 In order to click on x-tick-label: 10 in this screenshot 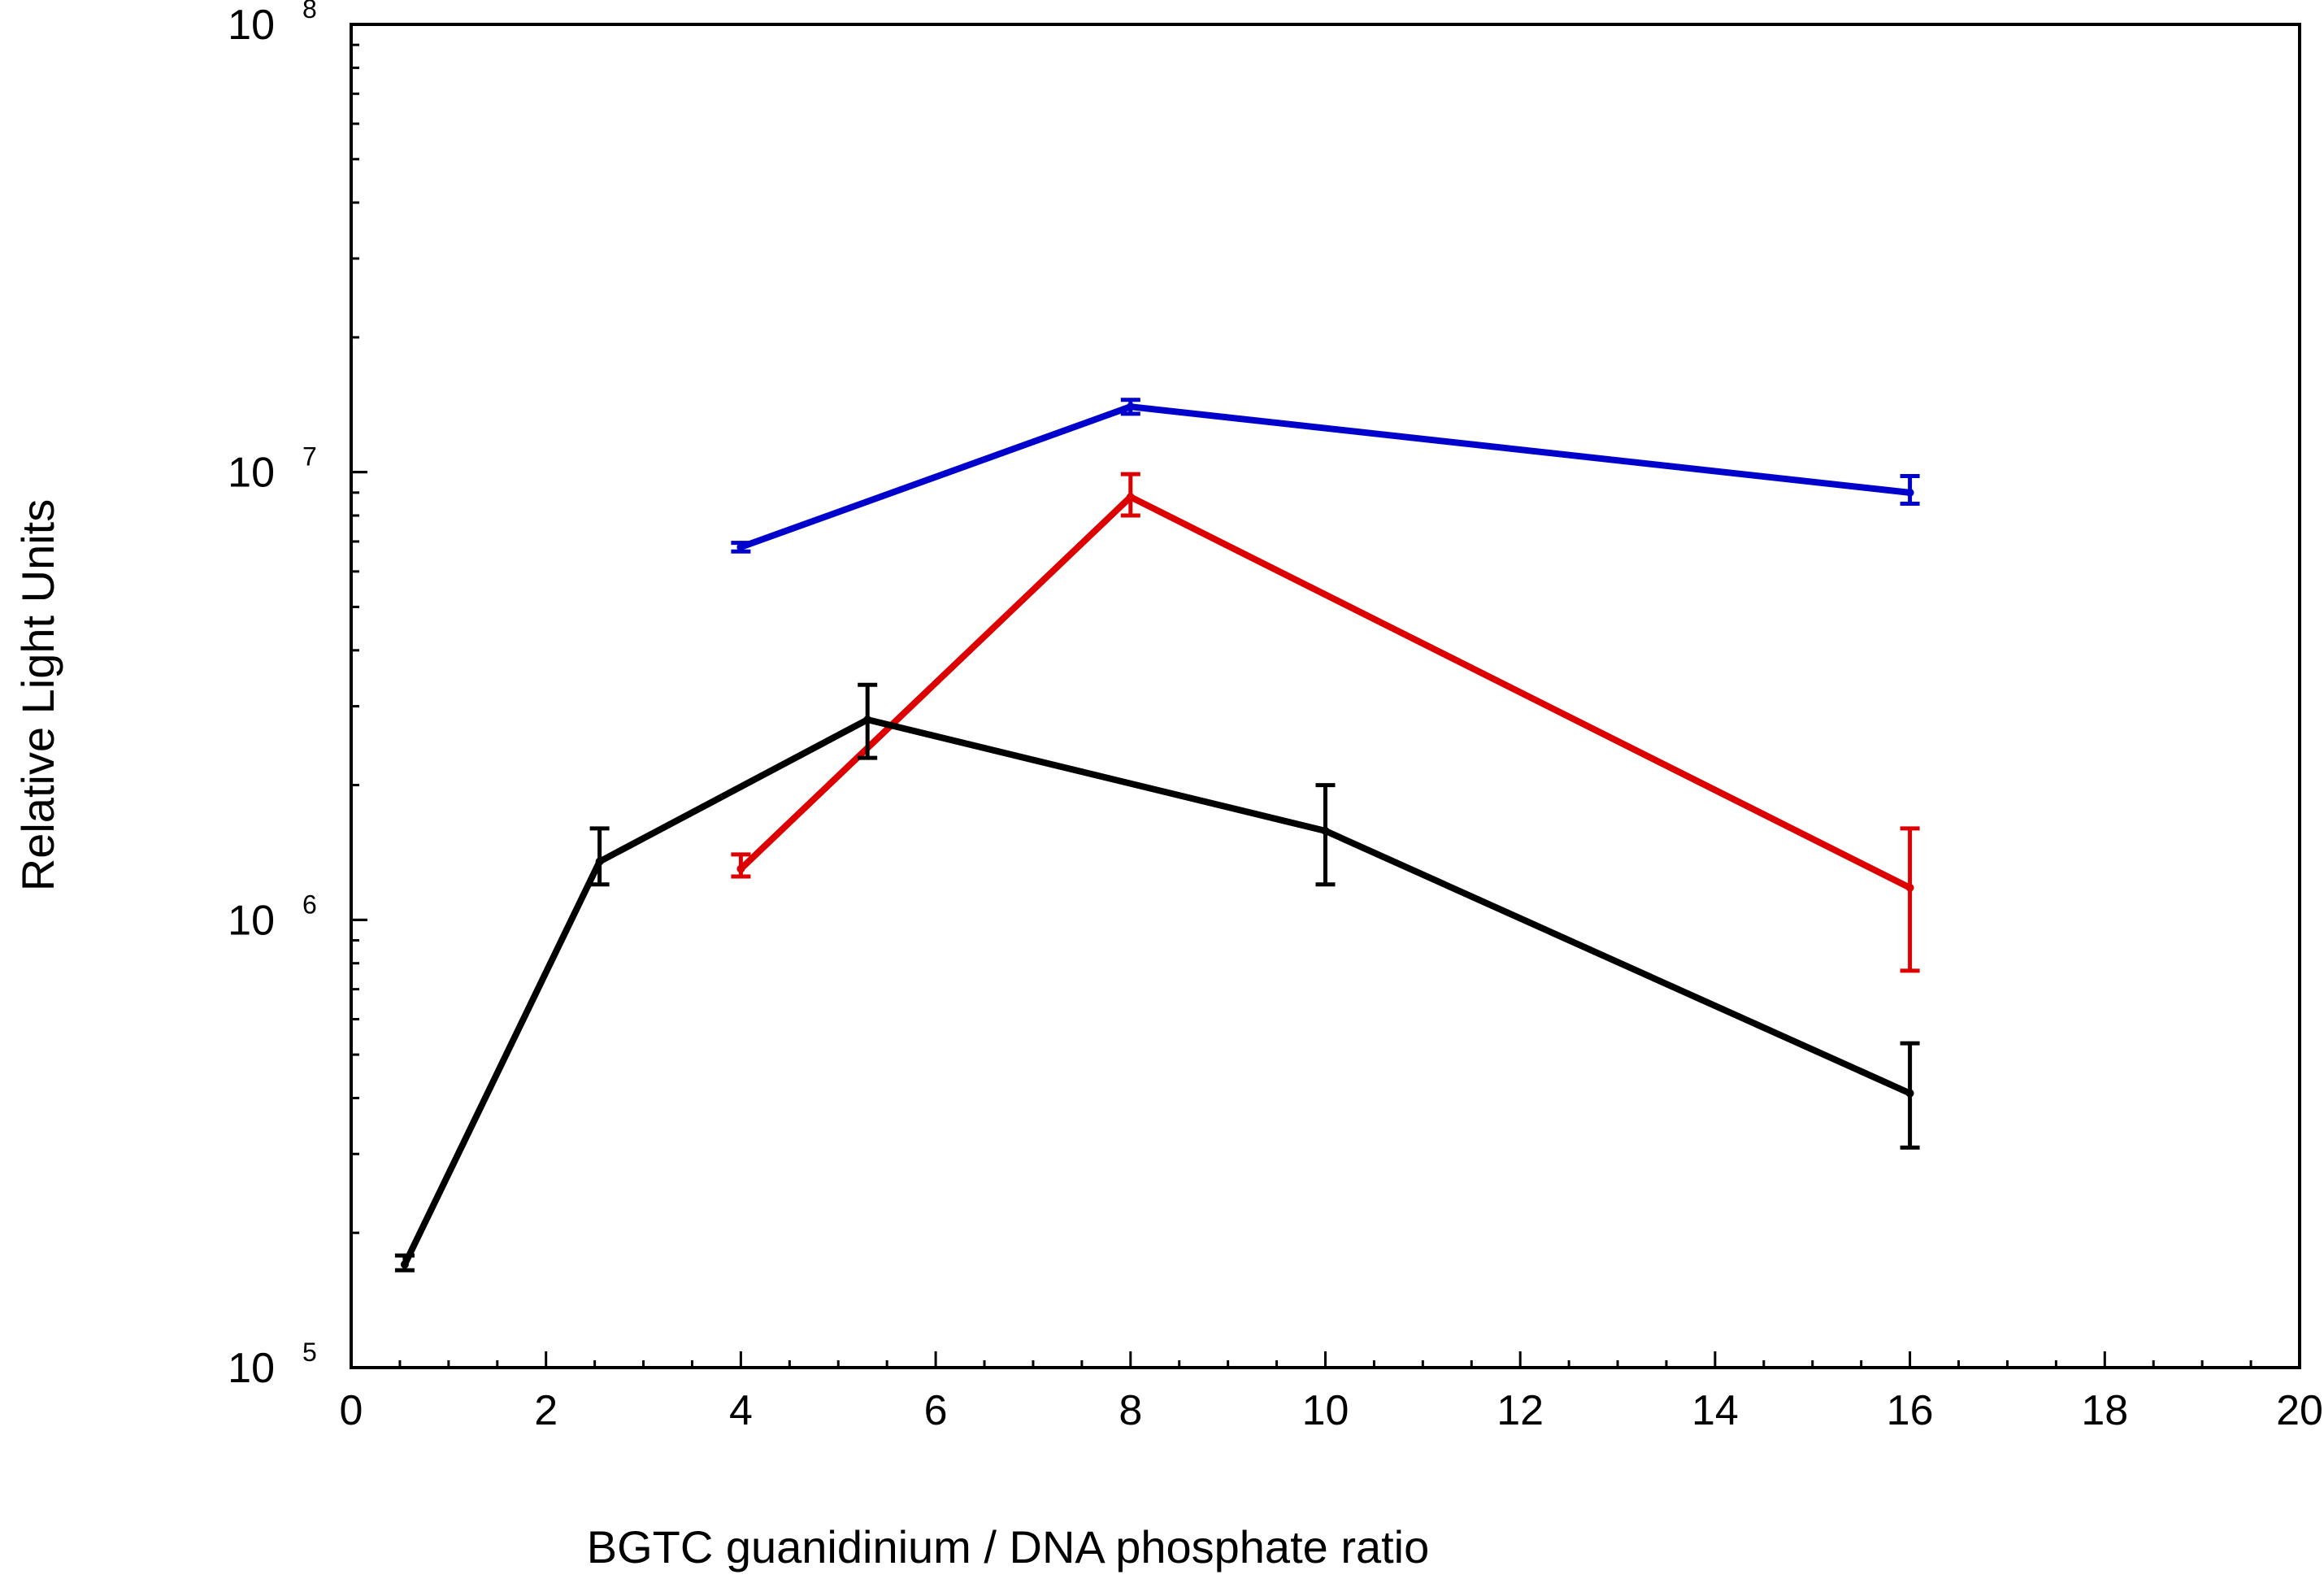, I will do `click(1325, 1410)`.